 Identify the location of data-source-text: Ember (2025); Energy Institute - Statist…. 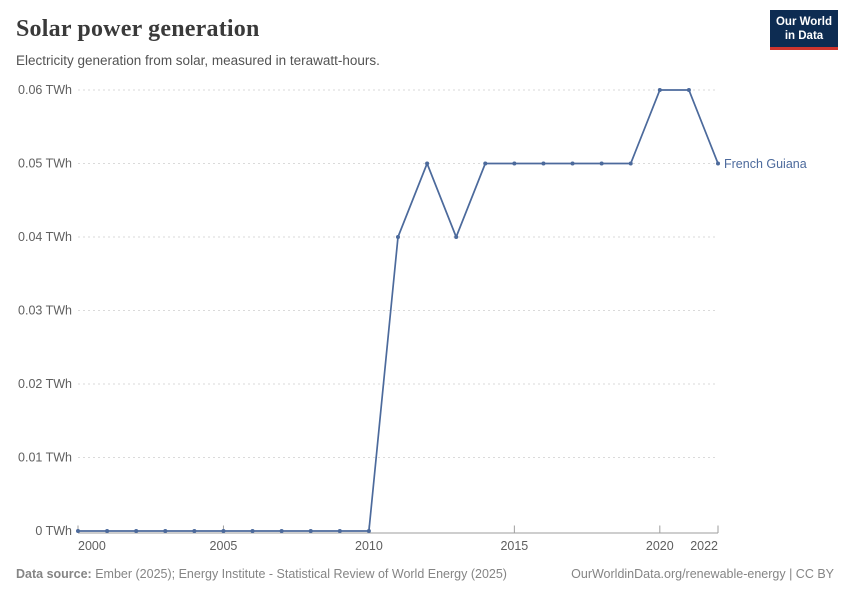
(301, 574).